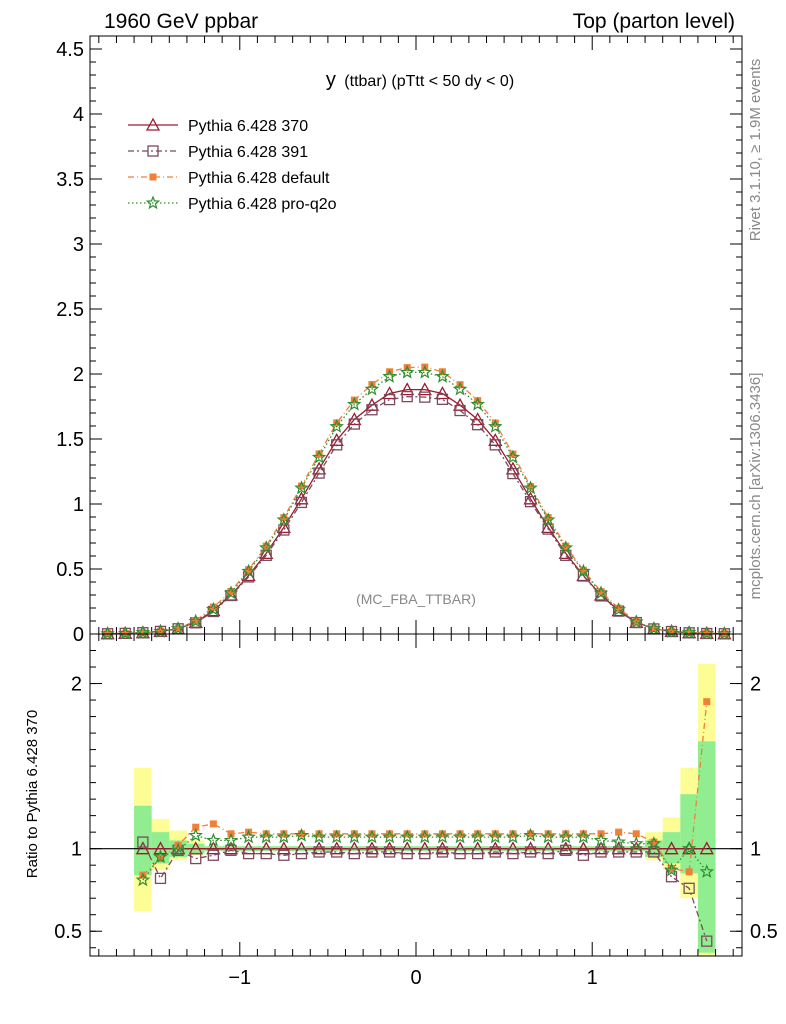  What do you see at coordinates (755, 850) in the screenshot?
I see `ratio-ytick-label-right: 1` at bounding box center [755, 850].